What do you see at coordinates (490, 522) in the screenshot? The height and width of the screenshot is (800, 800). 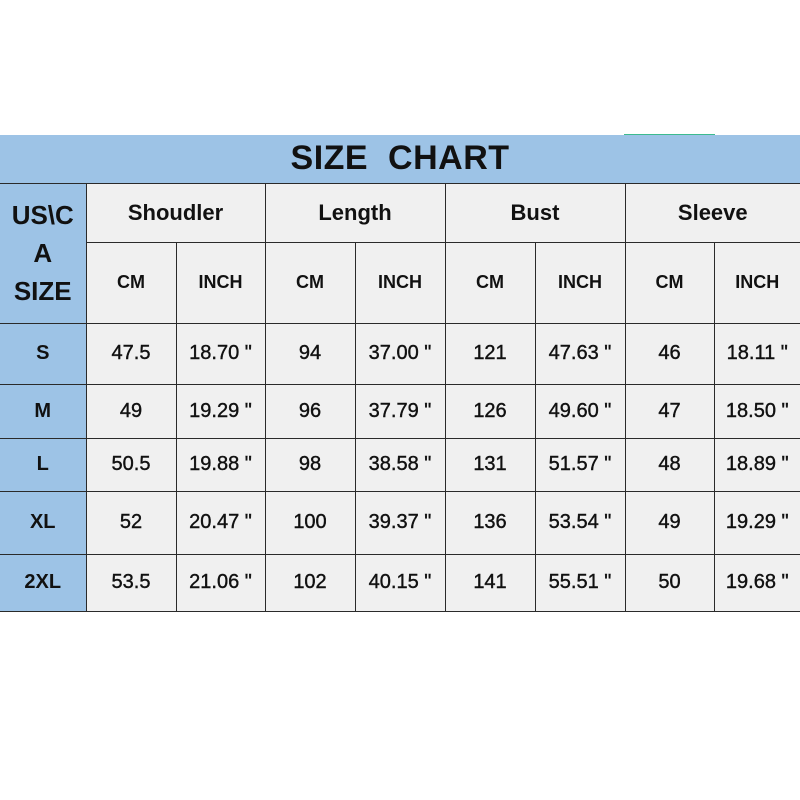 I see `measurement-cell: 136` at bounding box center [490, 522].